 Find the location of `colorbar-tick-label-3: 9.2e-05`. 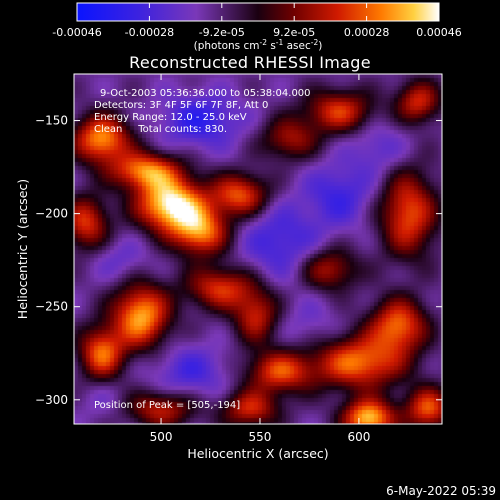

colorbar-tick-label-3: 9.2e-05 is located at coordinates (294, 32).